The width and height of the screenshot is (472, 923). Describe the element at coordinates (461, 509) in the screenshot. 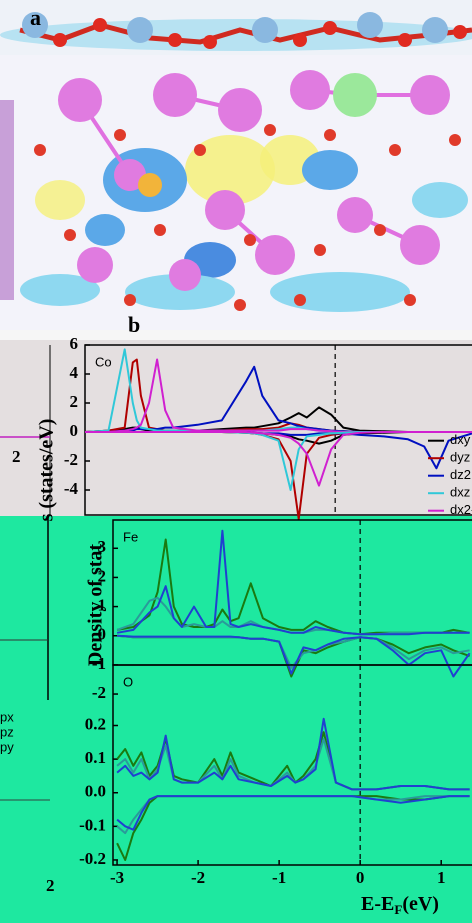

I see `legend-label: dx2-y` at that location.